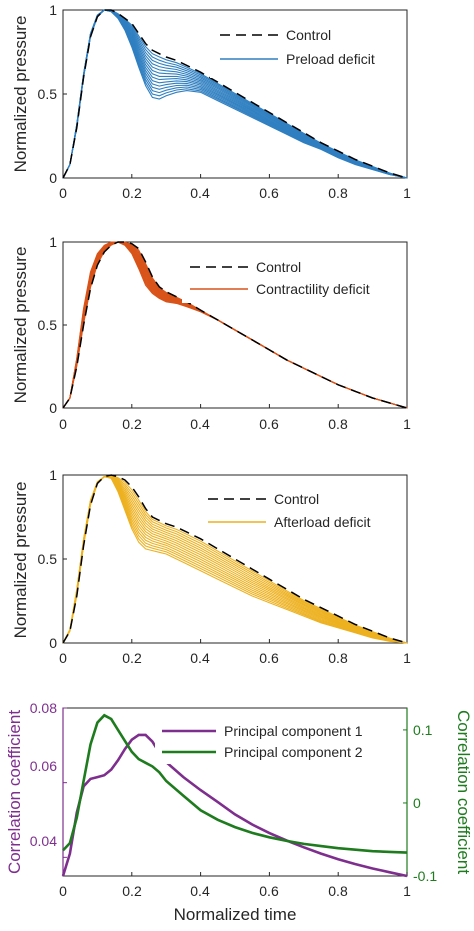 The width and height of the screenshot is (474, 931). I want to click on legend-label-deficit: Afterload deficit, so click(322, 522).